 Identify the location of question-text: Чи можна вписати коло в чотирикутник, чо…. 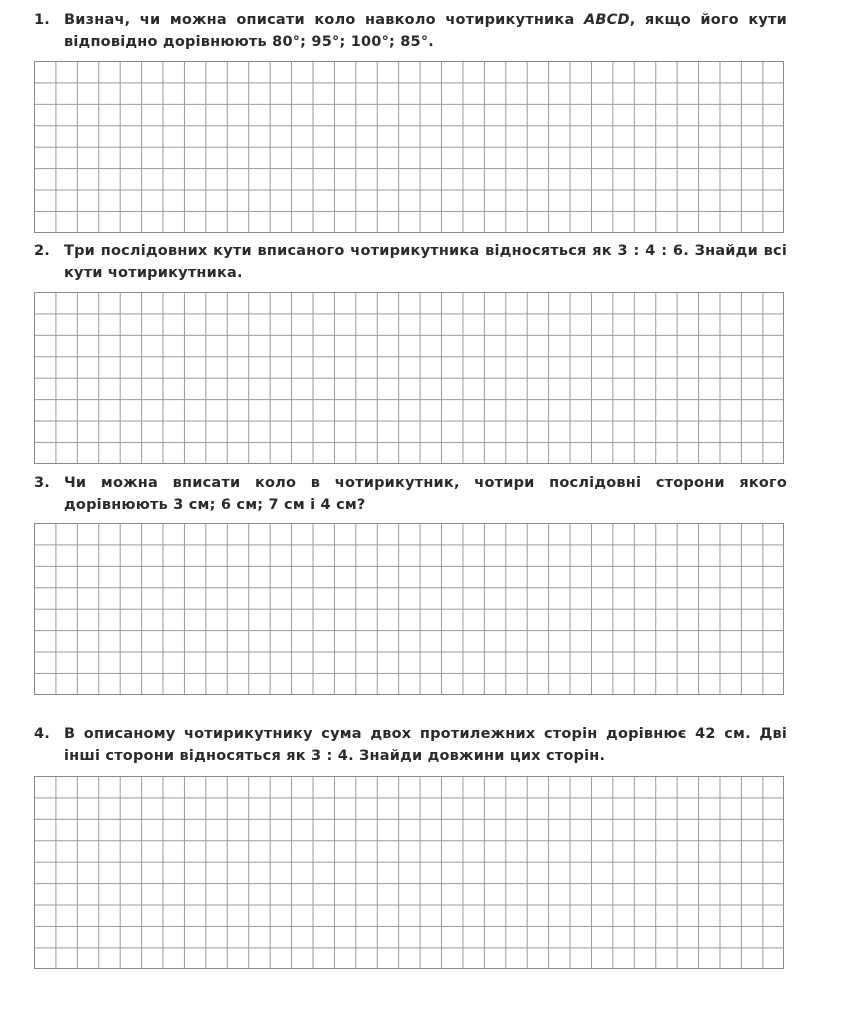
(425, 494).